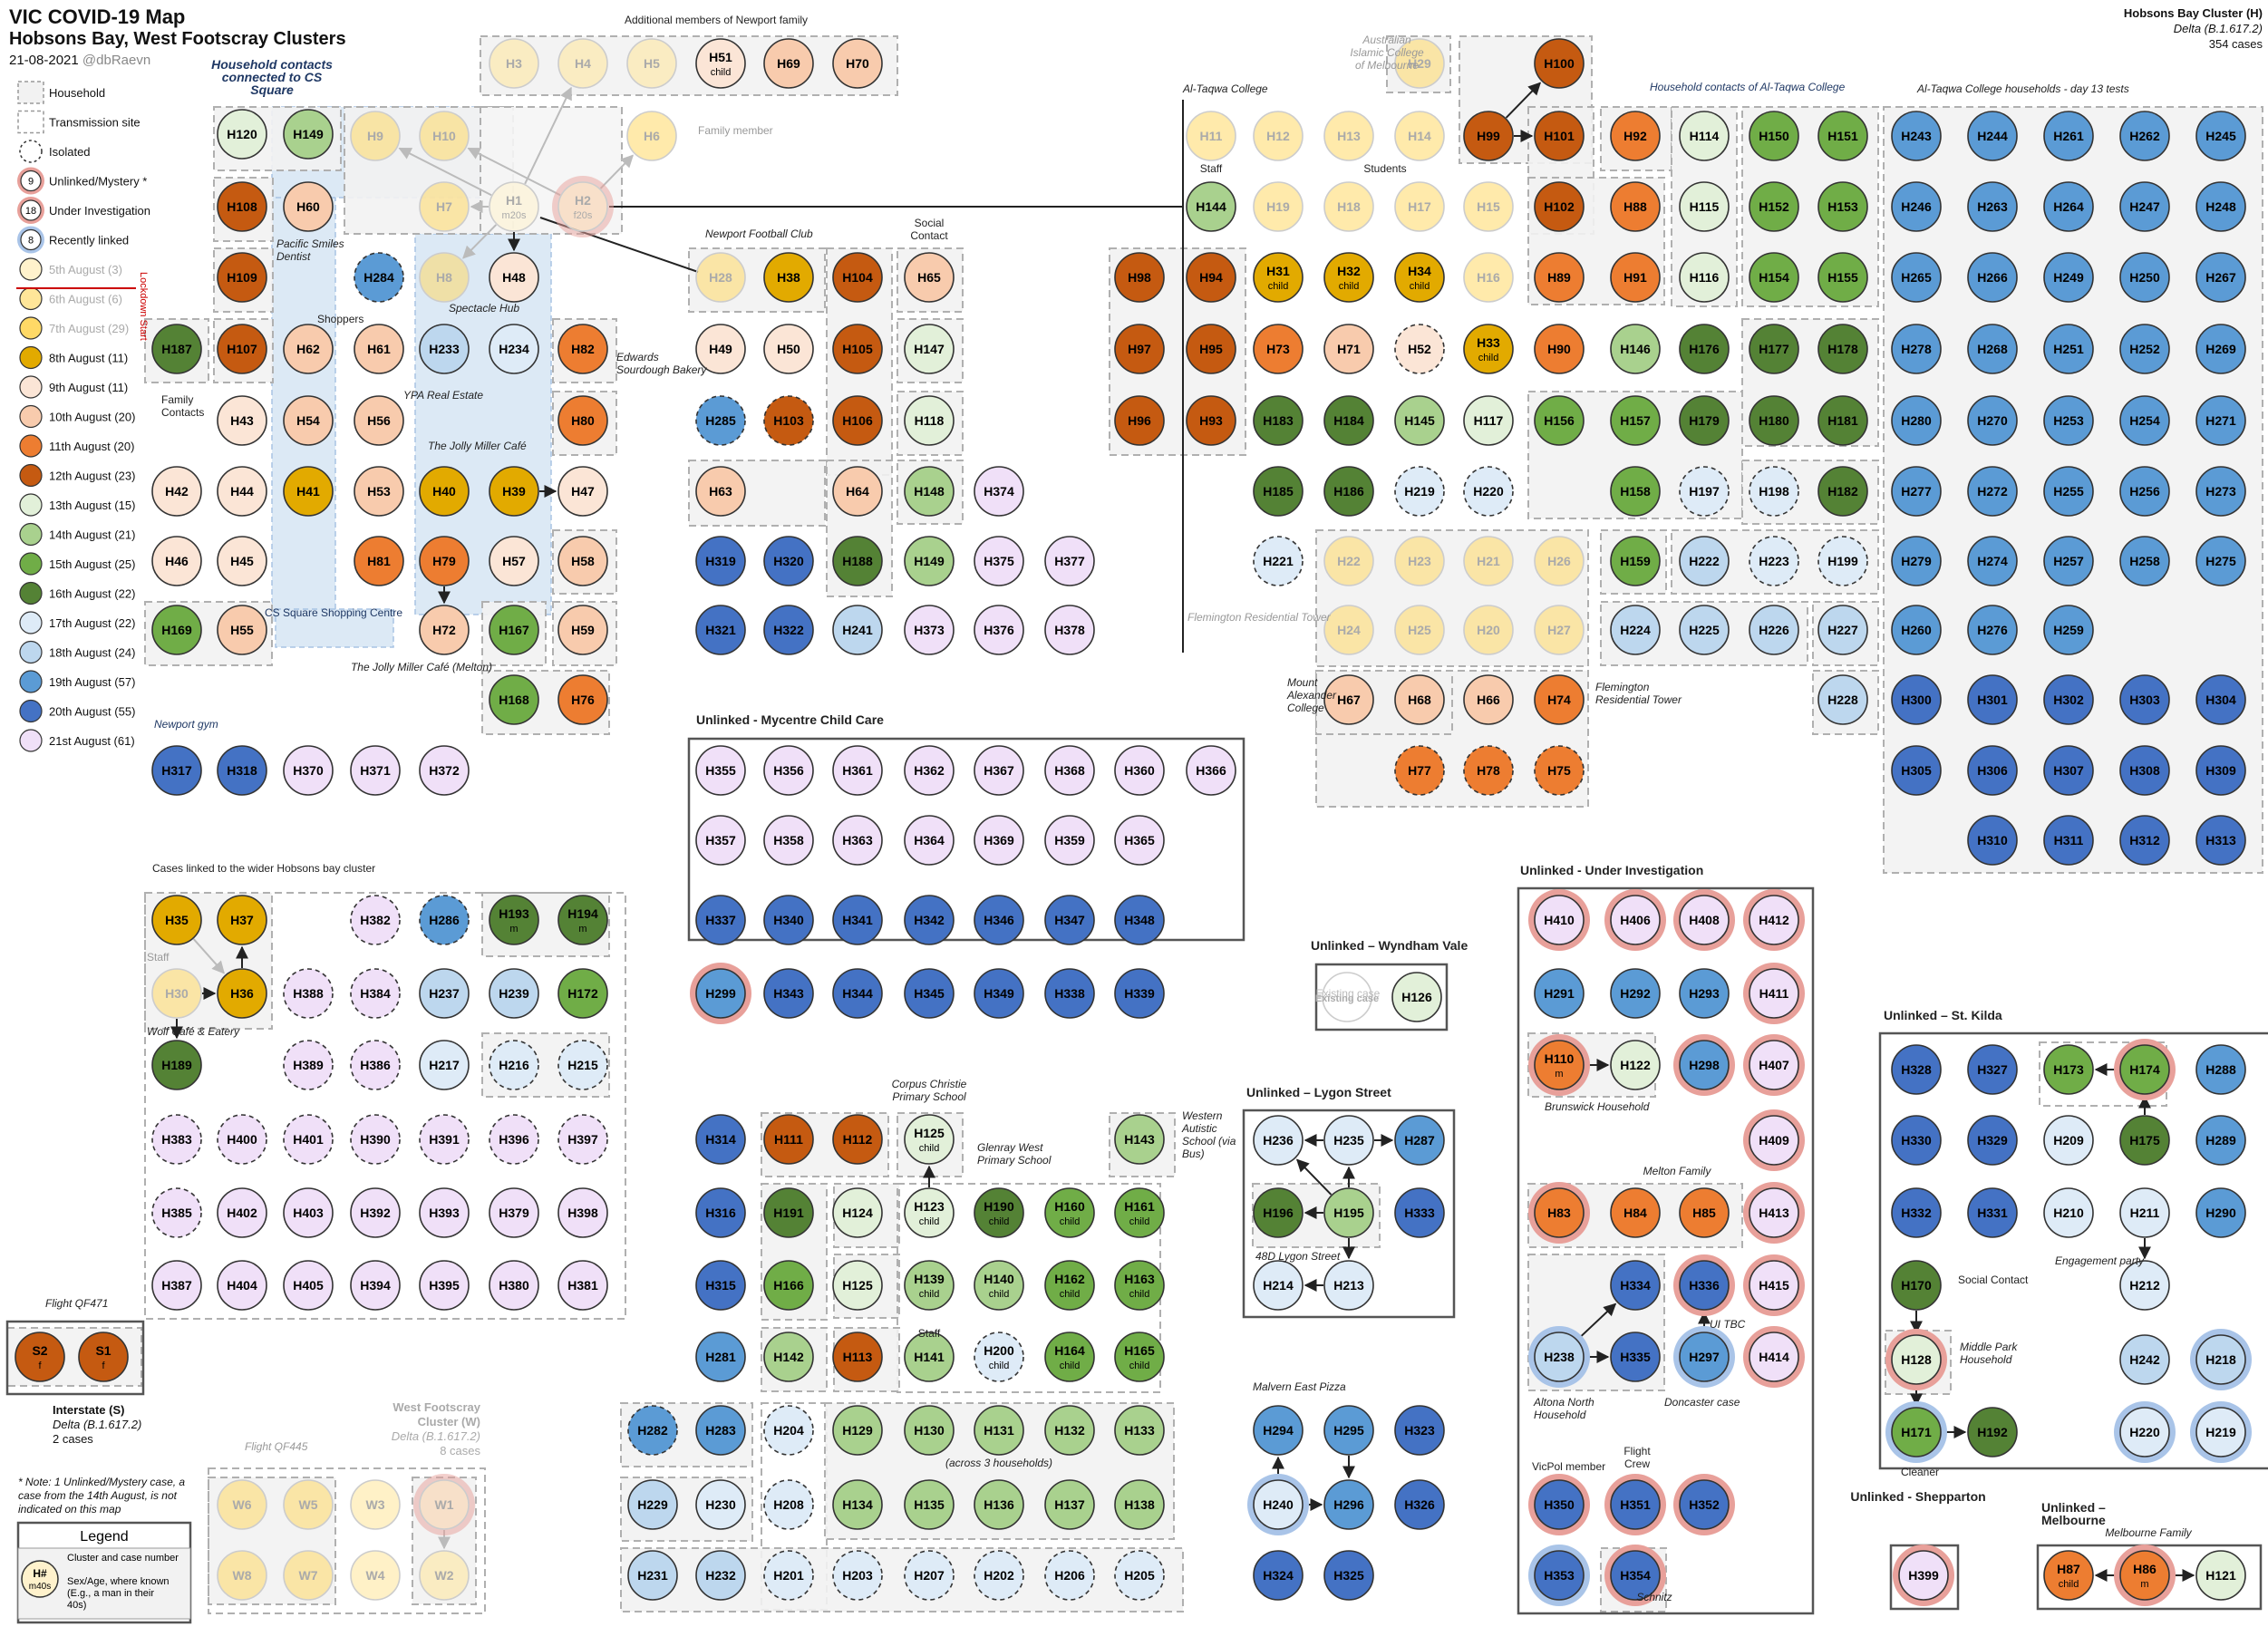 This screenshot has width=2268, height=1627. What do you see at coordinates (651, 63) in the screenshot?
I see `case-node: H5` at bounding box center [651, 63].